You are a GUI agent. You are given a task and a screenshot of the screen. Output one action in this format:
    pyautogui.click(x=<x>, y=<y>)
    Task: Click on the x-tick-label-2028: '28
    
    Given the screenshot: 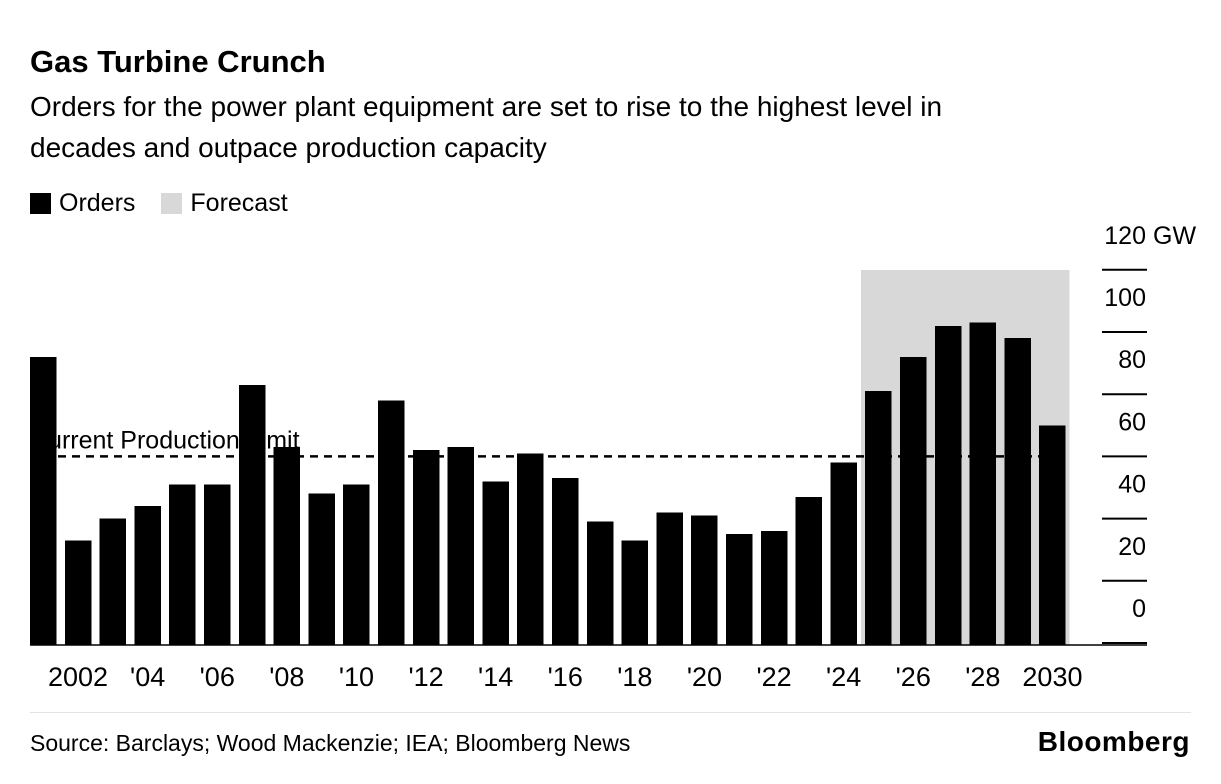 What is the action you would take?
    pyautogui.click(x=982, y=677)
    